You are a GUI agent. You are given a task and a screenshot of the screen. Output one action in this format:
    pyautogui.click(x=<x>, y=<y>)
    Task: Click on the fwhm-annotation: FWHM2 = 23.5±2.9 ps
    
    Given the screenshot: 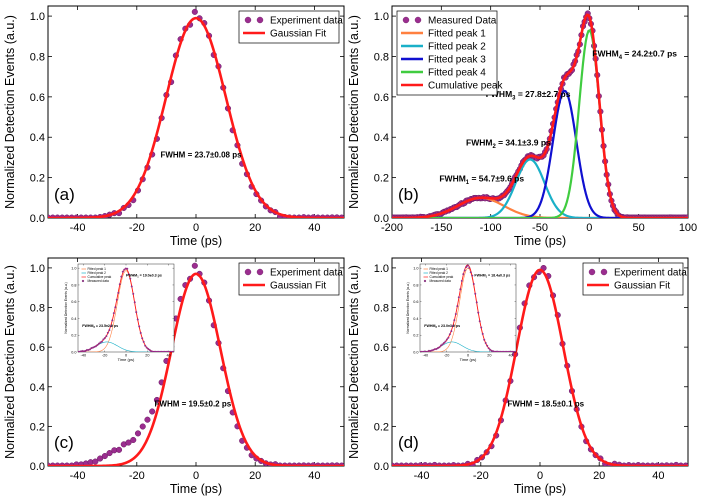 What is the action you would take?
    pyautogui.click(x=100, y=326)
    